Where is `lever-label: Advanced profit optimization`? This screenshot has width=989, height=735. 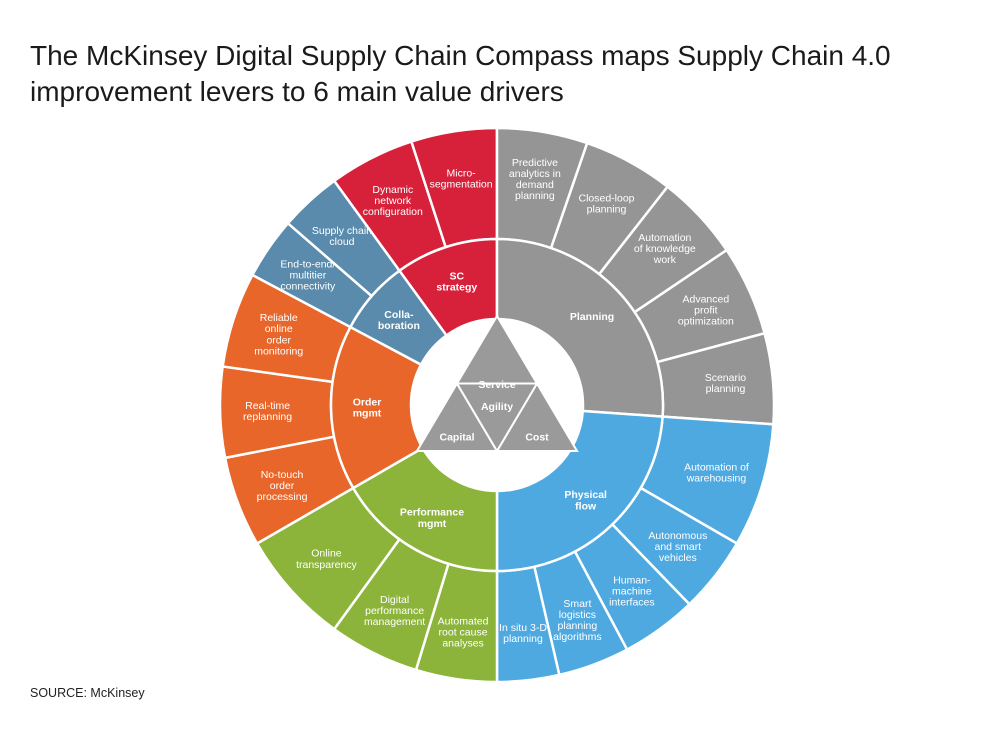
lever-label: Advanced profit optimization is located at coordinates (706, 310).